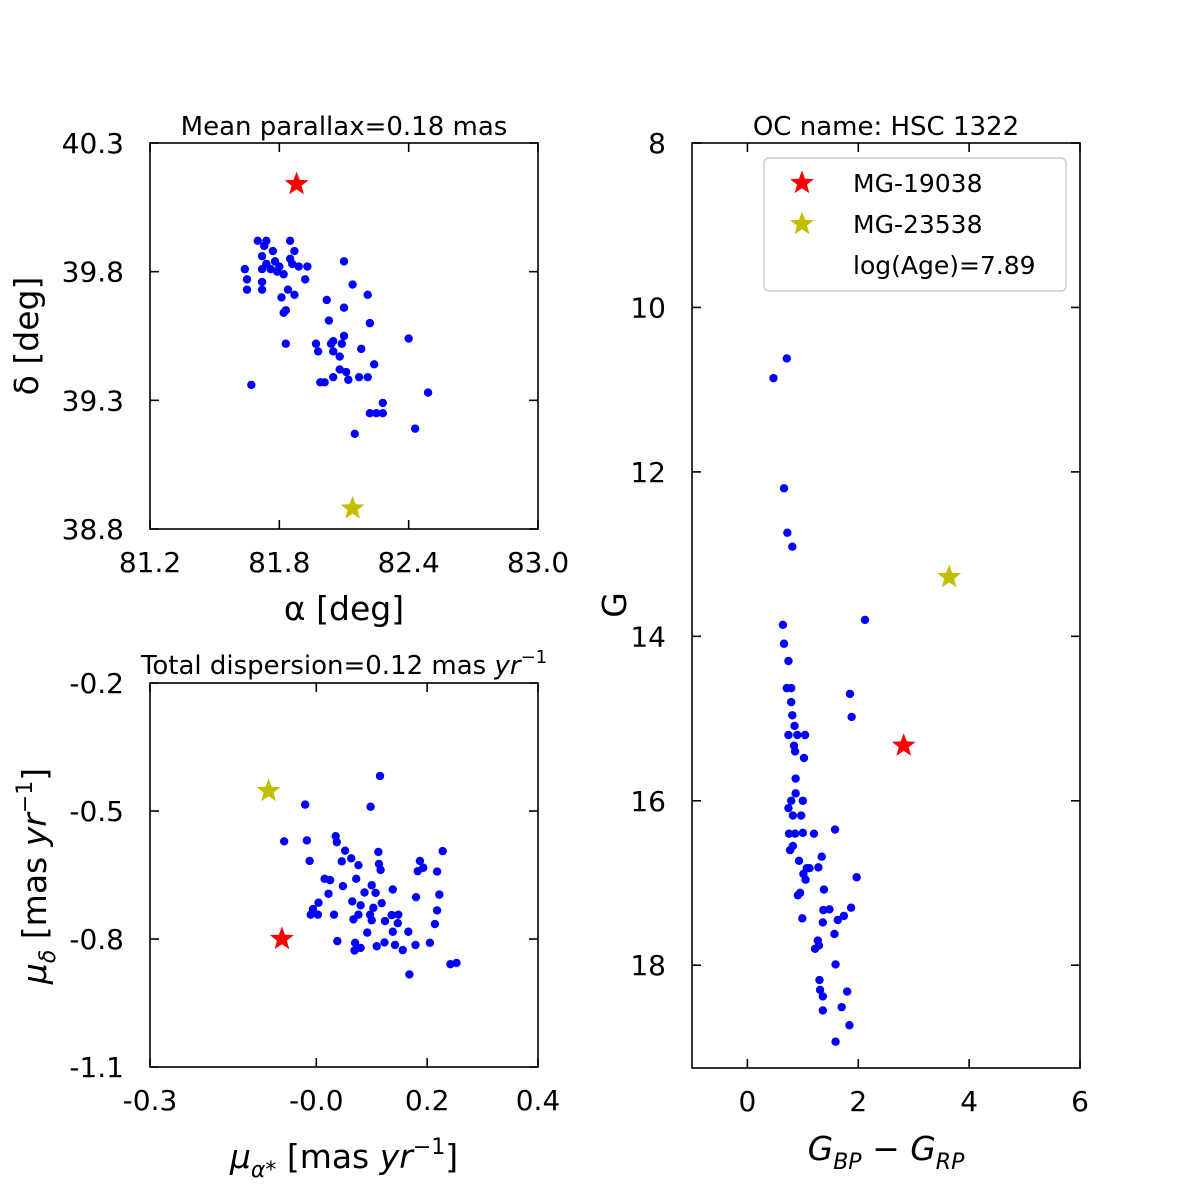  What do you see at coordinates (538, 1100) in the screenshot?
I see `proper-motion-xtick-label: 0.4` at bounding box center [538, 1100].